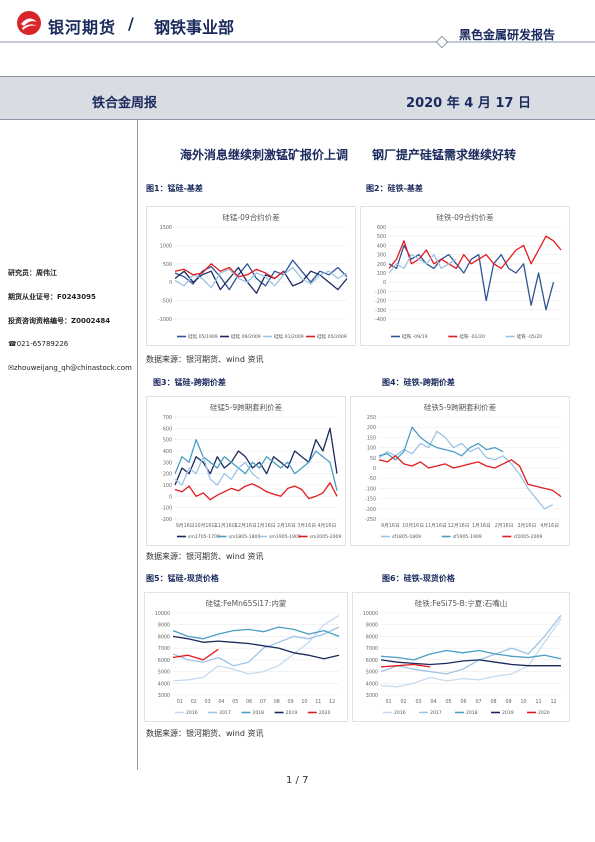 The width and height of the screenshot is (595, 842). What do you see at coordinates (332, 336) in the screenshot?
I see `legend-label: 硅锰 05/2009` at bounding box center [332, 336].